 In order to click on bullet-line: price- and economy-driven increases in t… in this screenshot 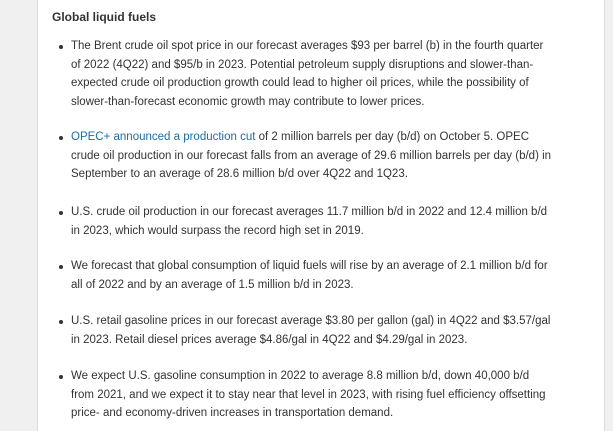, I will do `click(232, 413)`.